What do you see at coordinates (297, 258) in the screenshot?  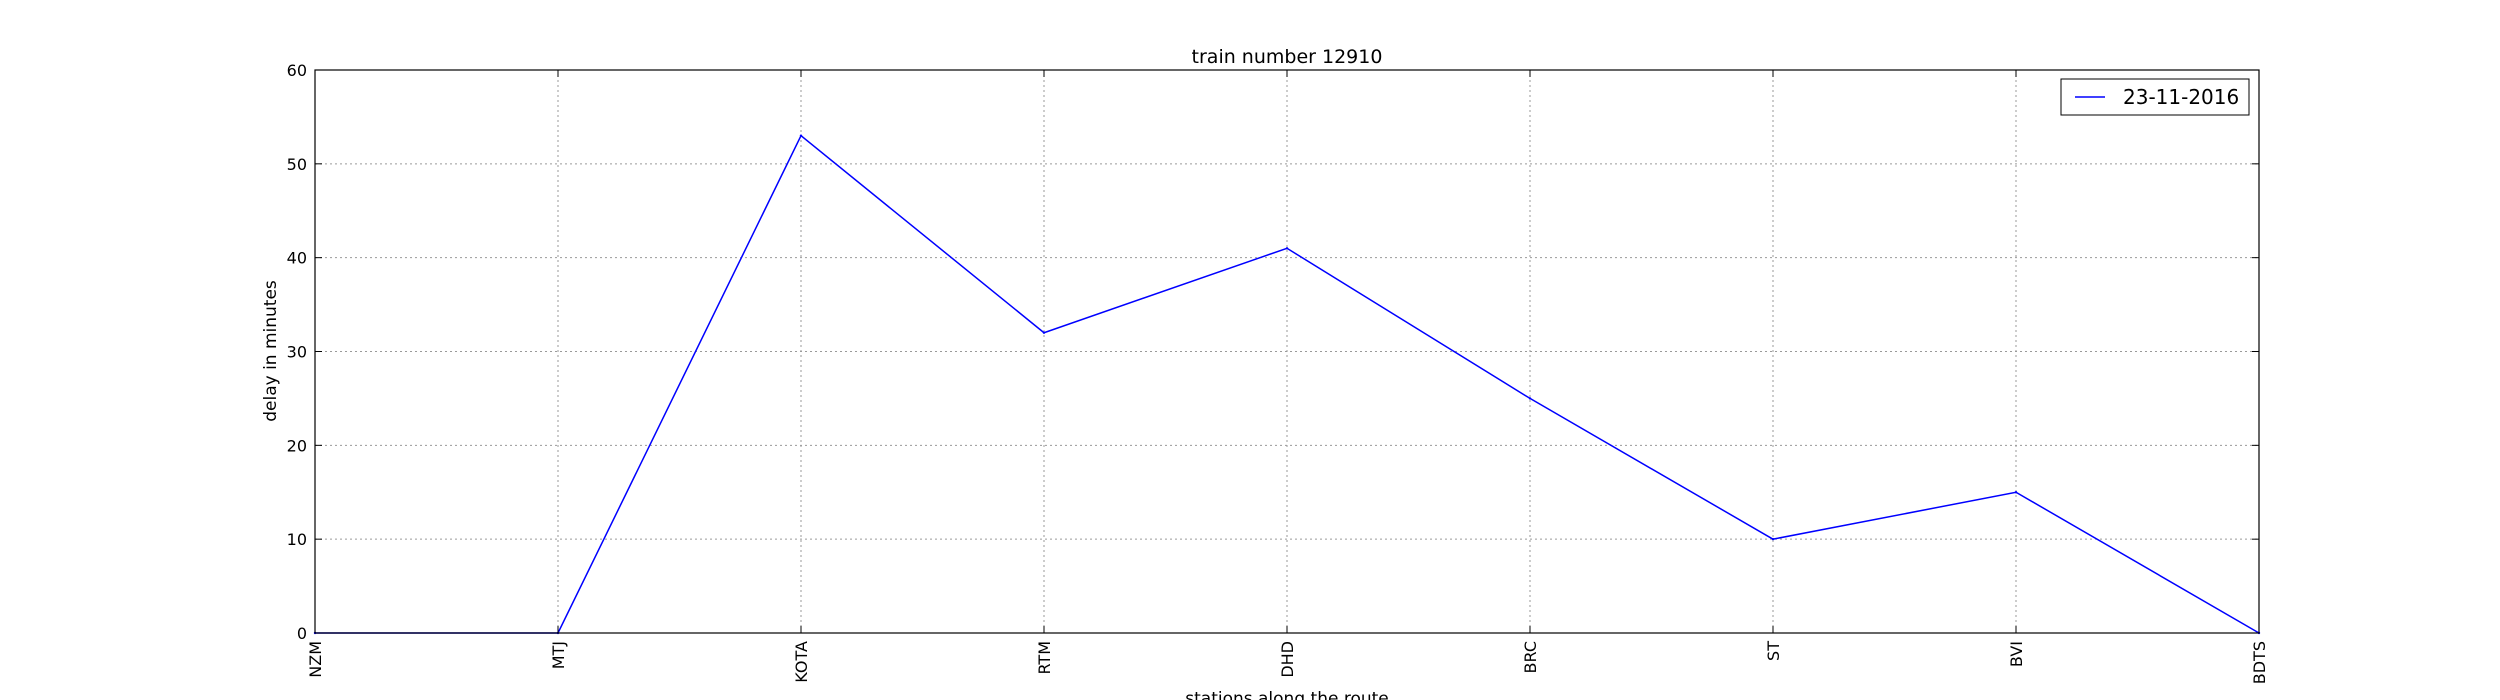 I see `y-tick-label: 40` at bounding box center [297, 258].